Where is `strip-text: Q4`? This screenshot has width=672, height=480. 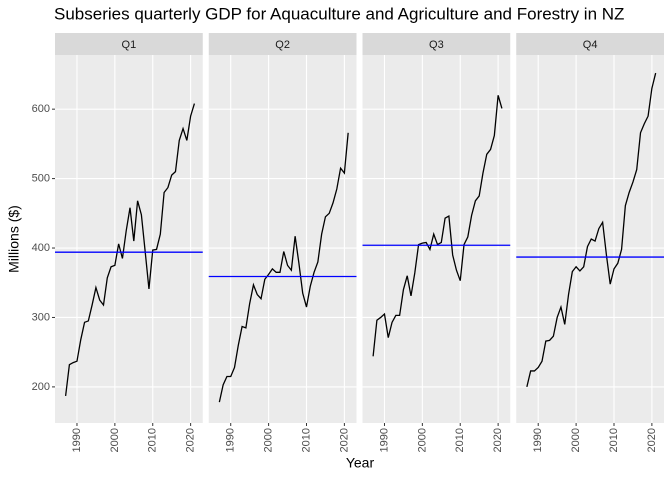 strip-text: Q4 is located at coordinates (590, 45).